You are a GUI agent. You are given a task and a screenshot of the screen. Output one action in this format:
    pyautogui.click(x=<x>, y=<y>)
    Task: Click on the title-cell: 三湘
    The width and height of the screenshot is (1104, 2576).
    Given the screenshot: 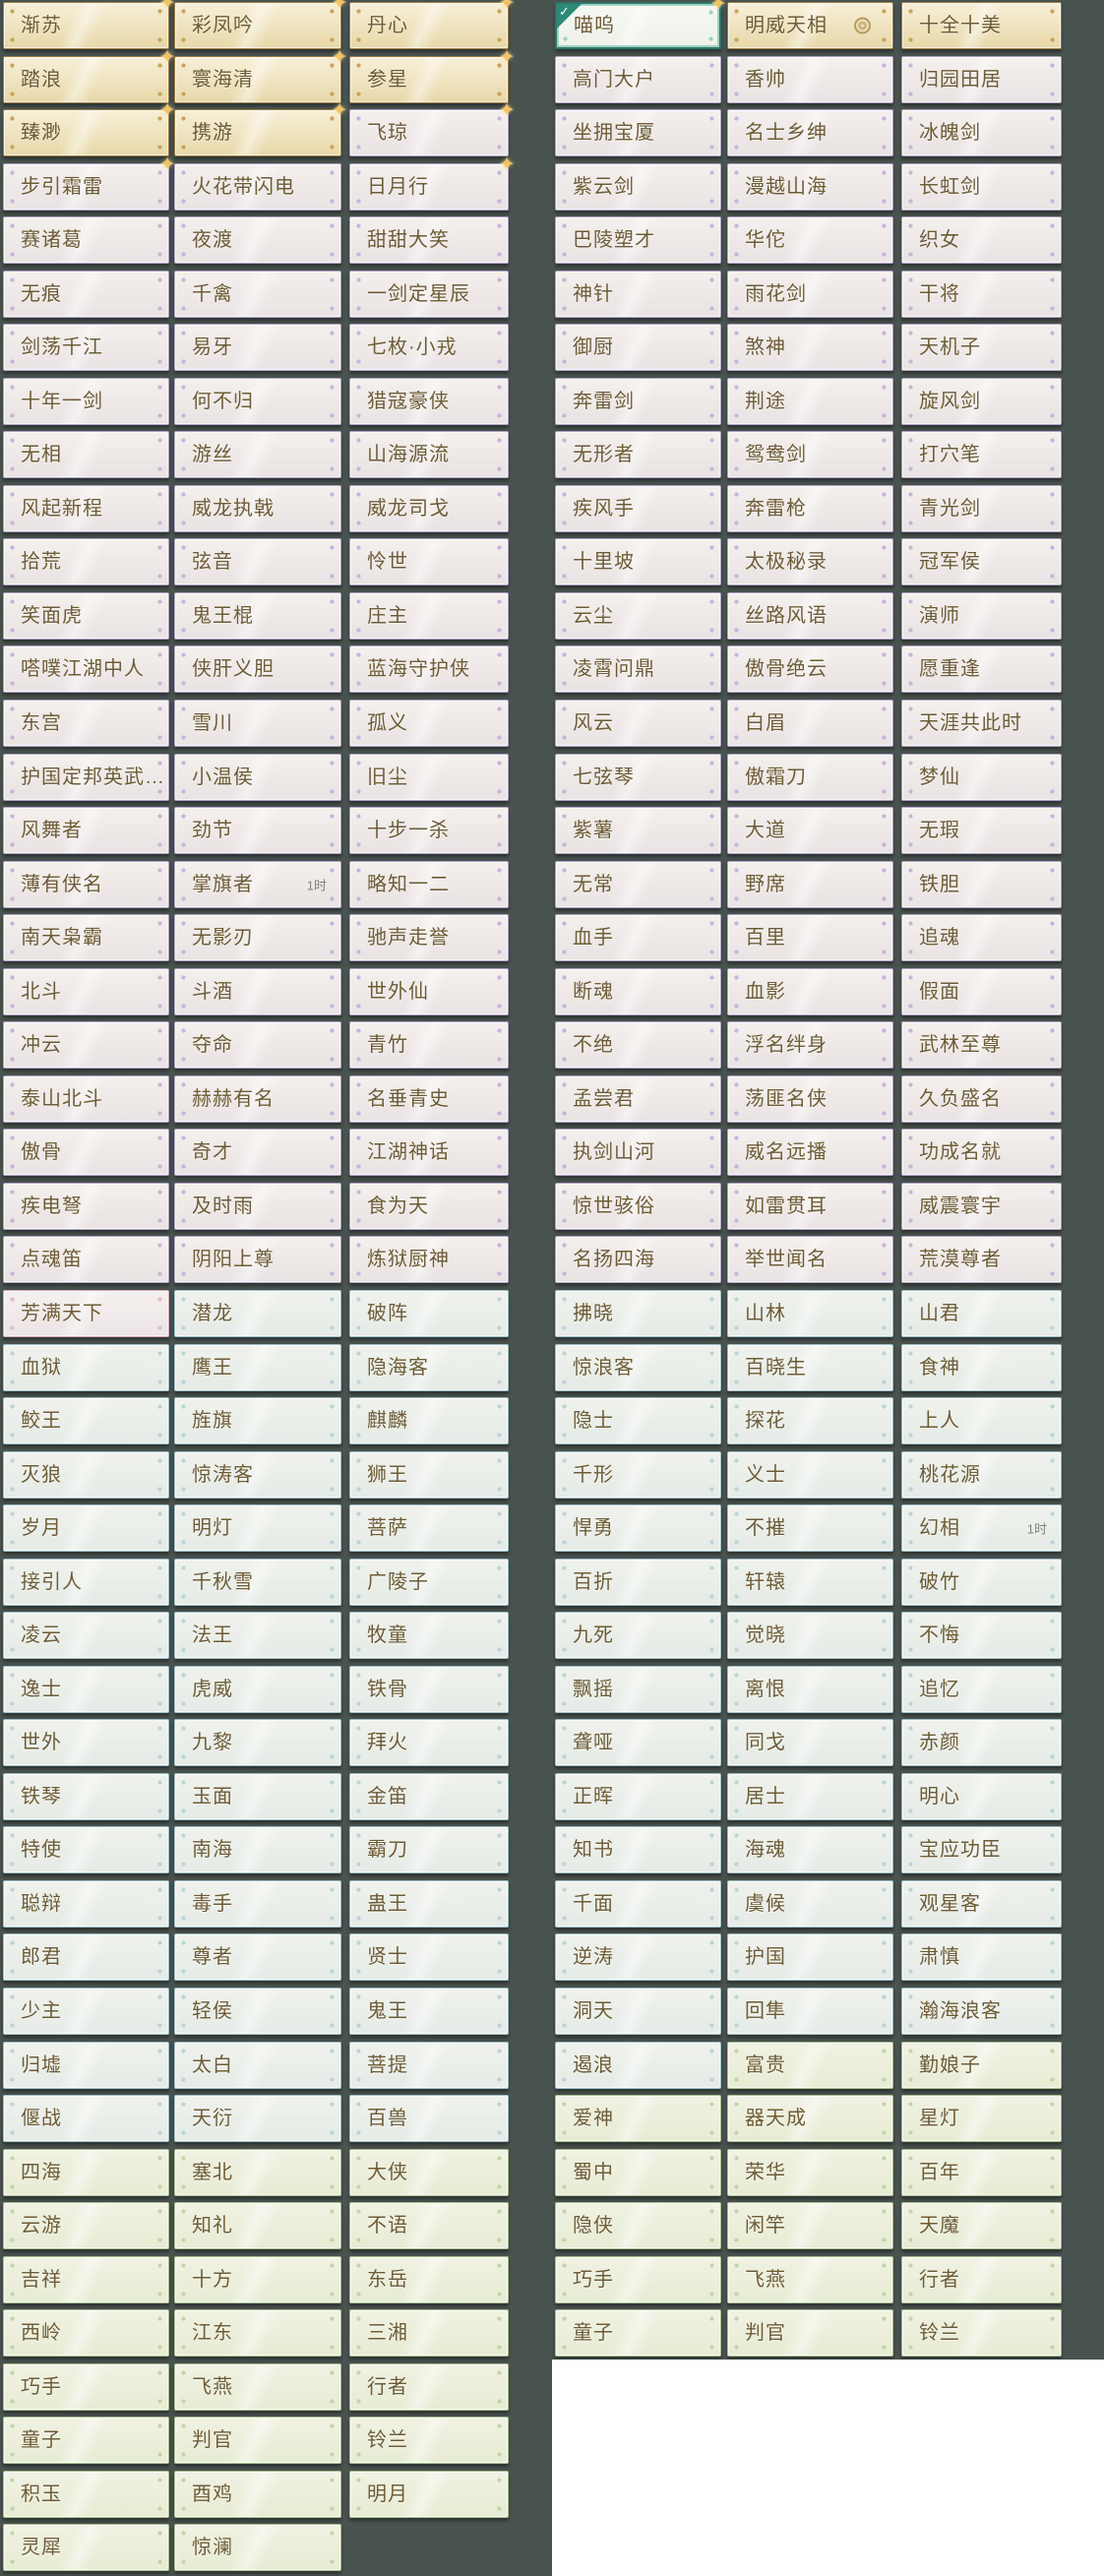 What is the action you would take?
    pyautogui.click(x=429, y=2333)
    